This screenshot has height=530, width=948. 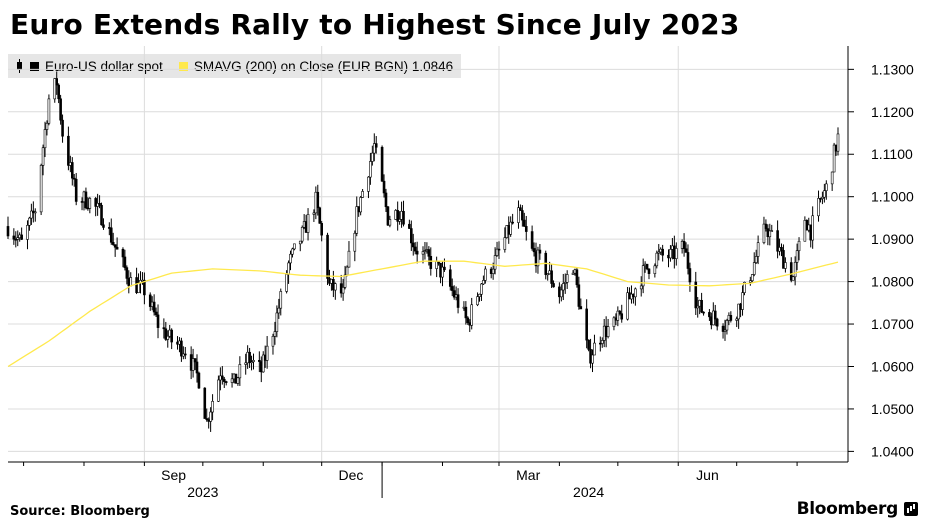 I want to click on y-tick-label: 1.0700, so click(x=892, y=324).